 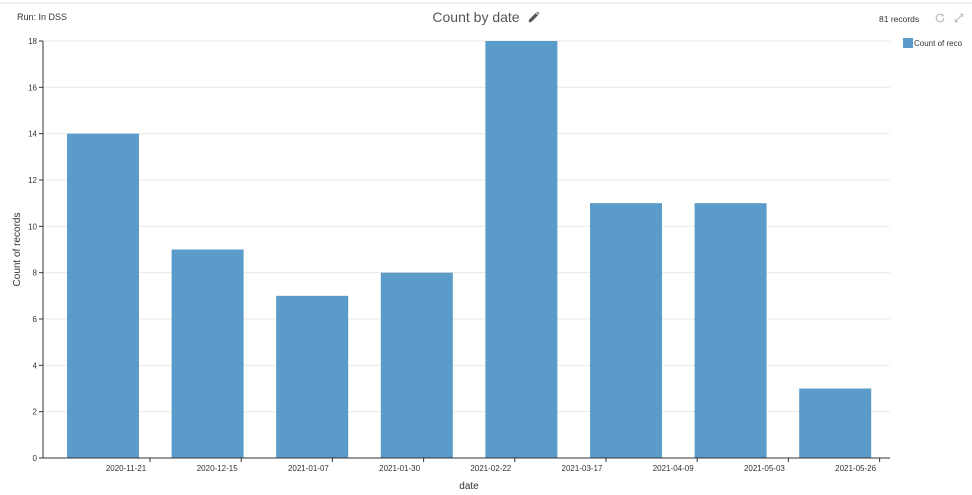 What do you see at coordinates (217, 468) in the screenshot?
I see `x-tick-label: 2020-12-15` at bounding box center [217, 468].